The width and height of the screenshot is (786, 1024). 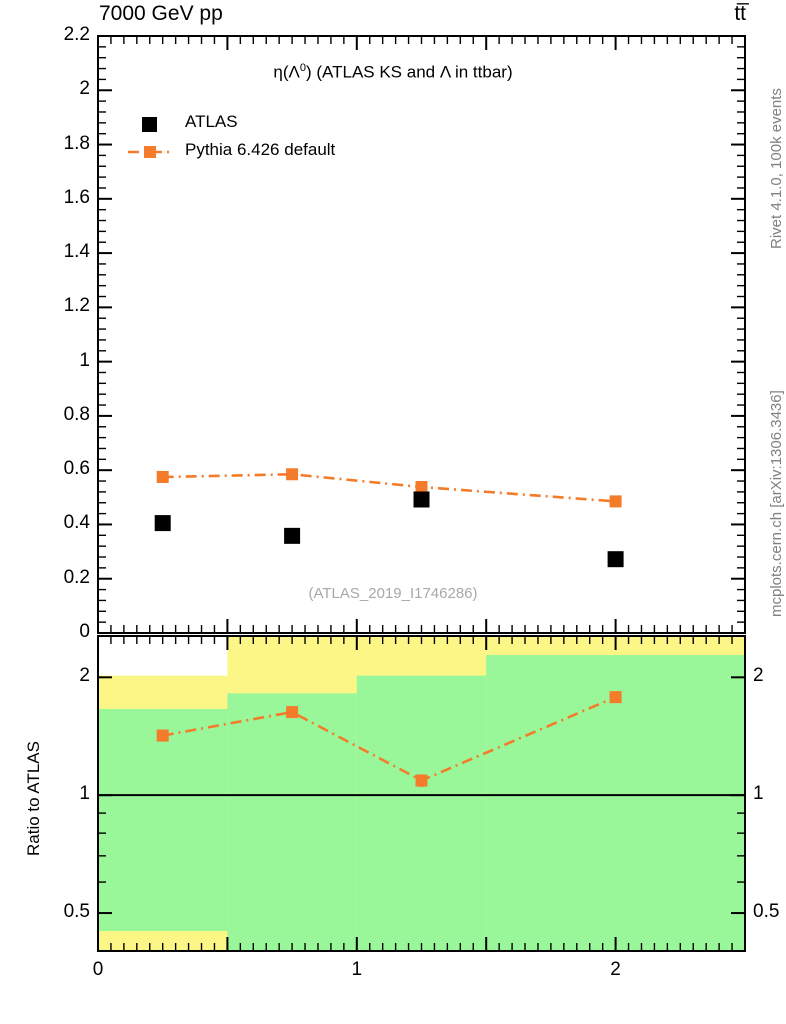 I want to click on legend-label-pythia: Pythia 6.426 default, so click(x=260, y=149).